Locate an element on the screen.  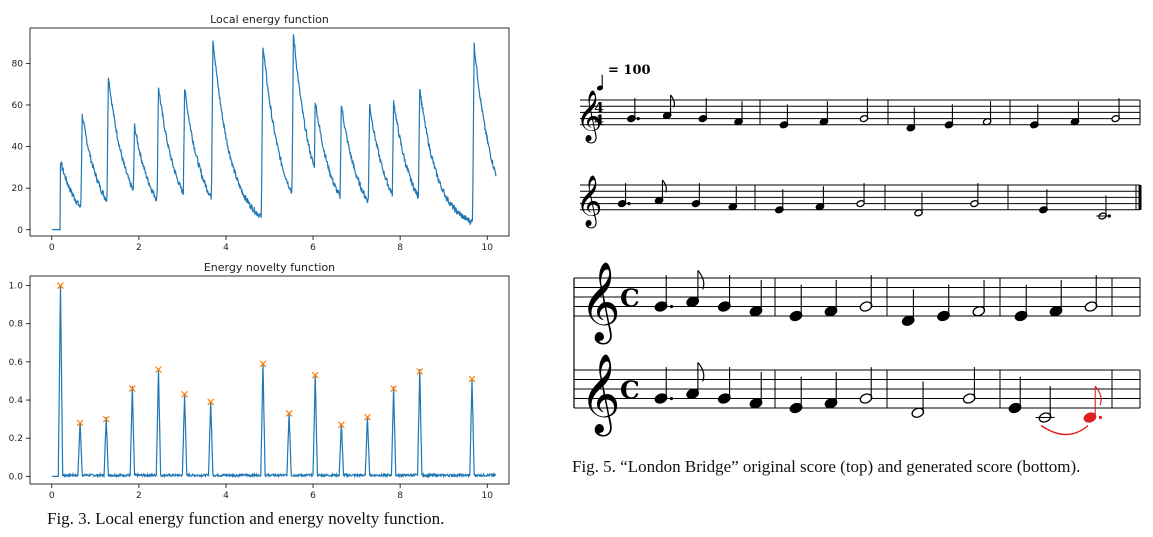
tempo-mark: = 100 is located at coordinates (629, 70).